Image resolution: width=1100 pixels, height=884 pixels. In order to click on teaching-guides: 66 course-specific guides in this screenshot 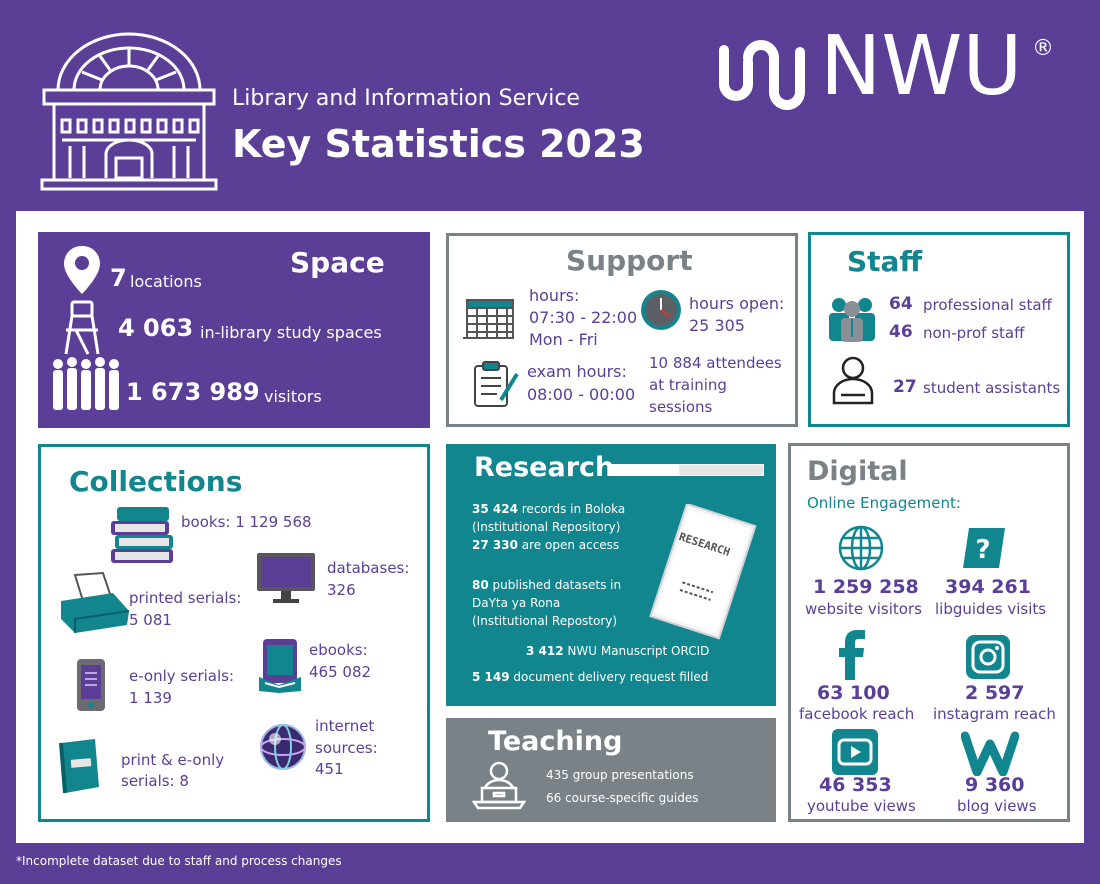, I will do `click(622, 798)`.